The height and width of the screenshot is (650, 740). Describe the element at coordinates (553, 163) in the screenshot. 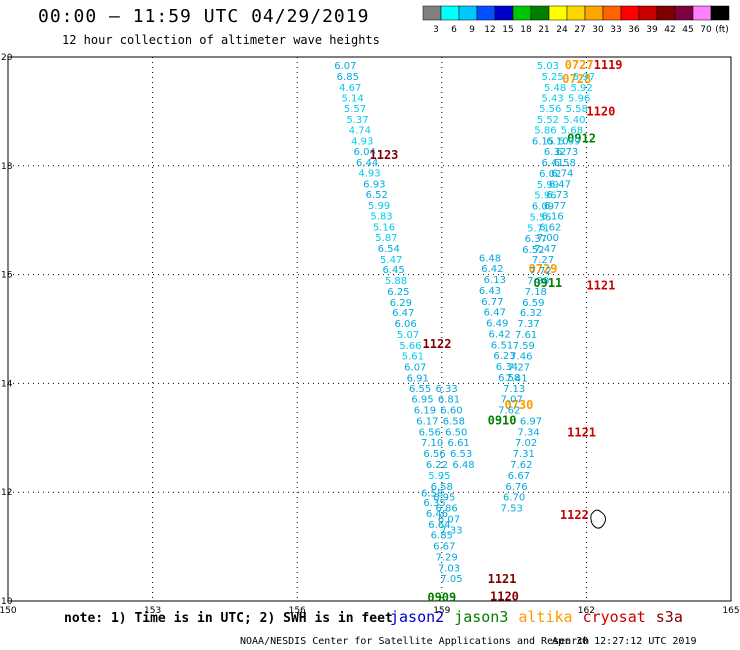

I see `swh-value: 6.41` at that location.